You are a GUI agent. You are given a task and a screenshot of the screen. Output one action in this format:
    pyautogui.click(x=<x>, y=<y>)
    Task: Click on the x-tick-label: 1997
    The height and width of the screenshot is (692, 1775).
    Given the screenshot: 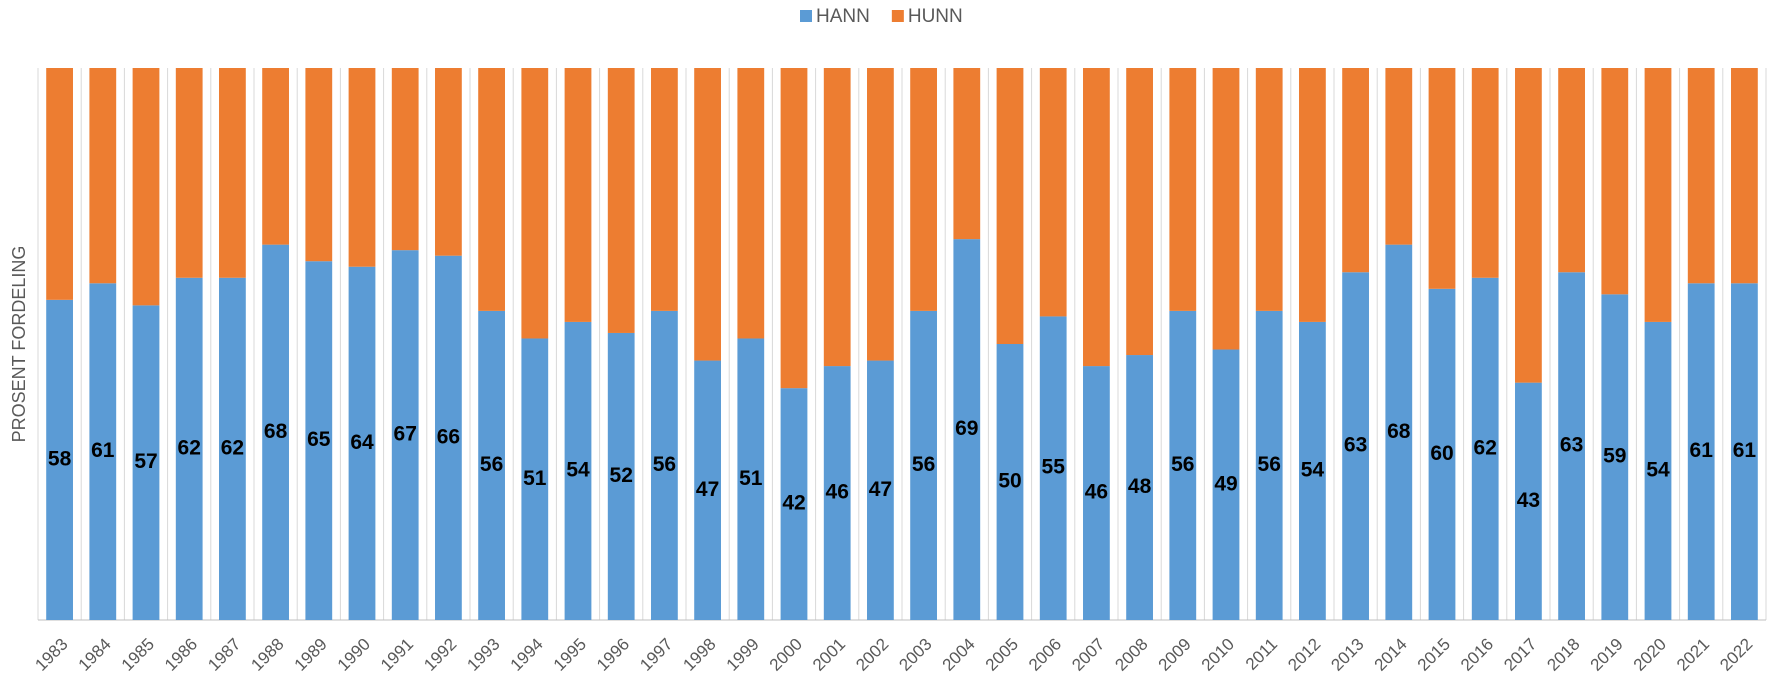 What is the action you would take?
    pyautogui.click(x=656, y=655)
    